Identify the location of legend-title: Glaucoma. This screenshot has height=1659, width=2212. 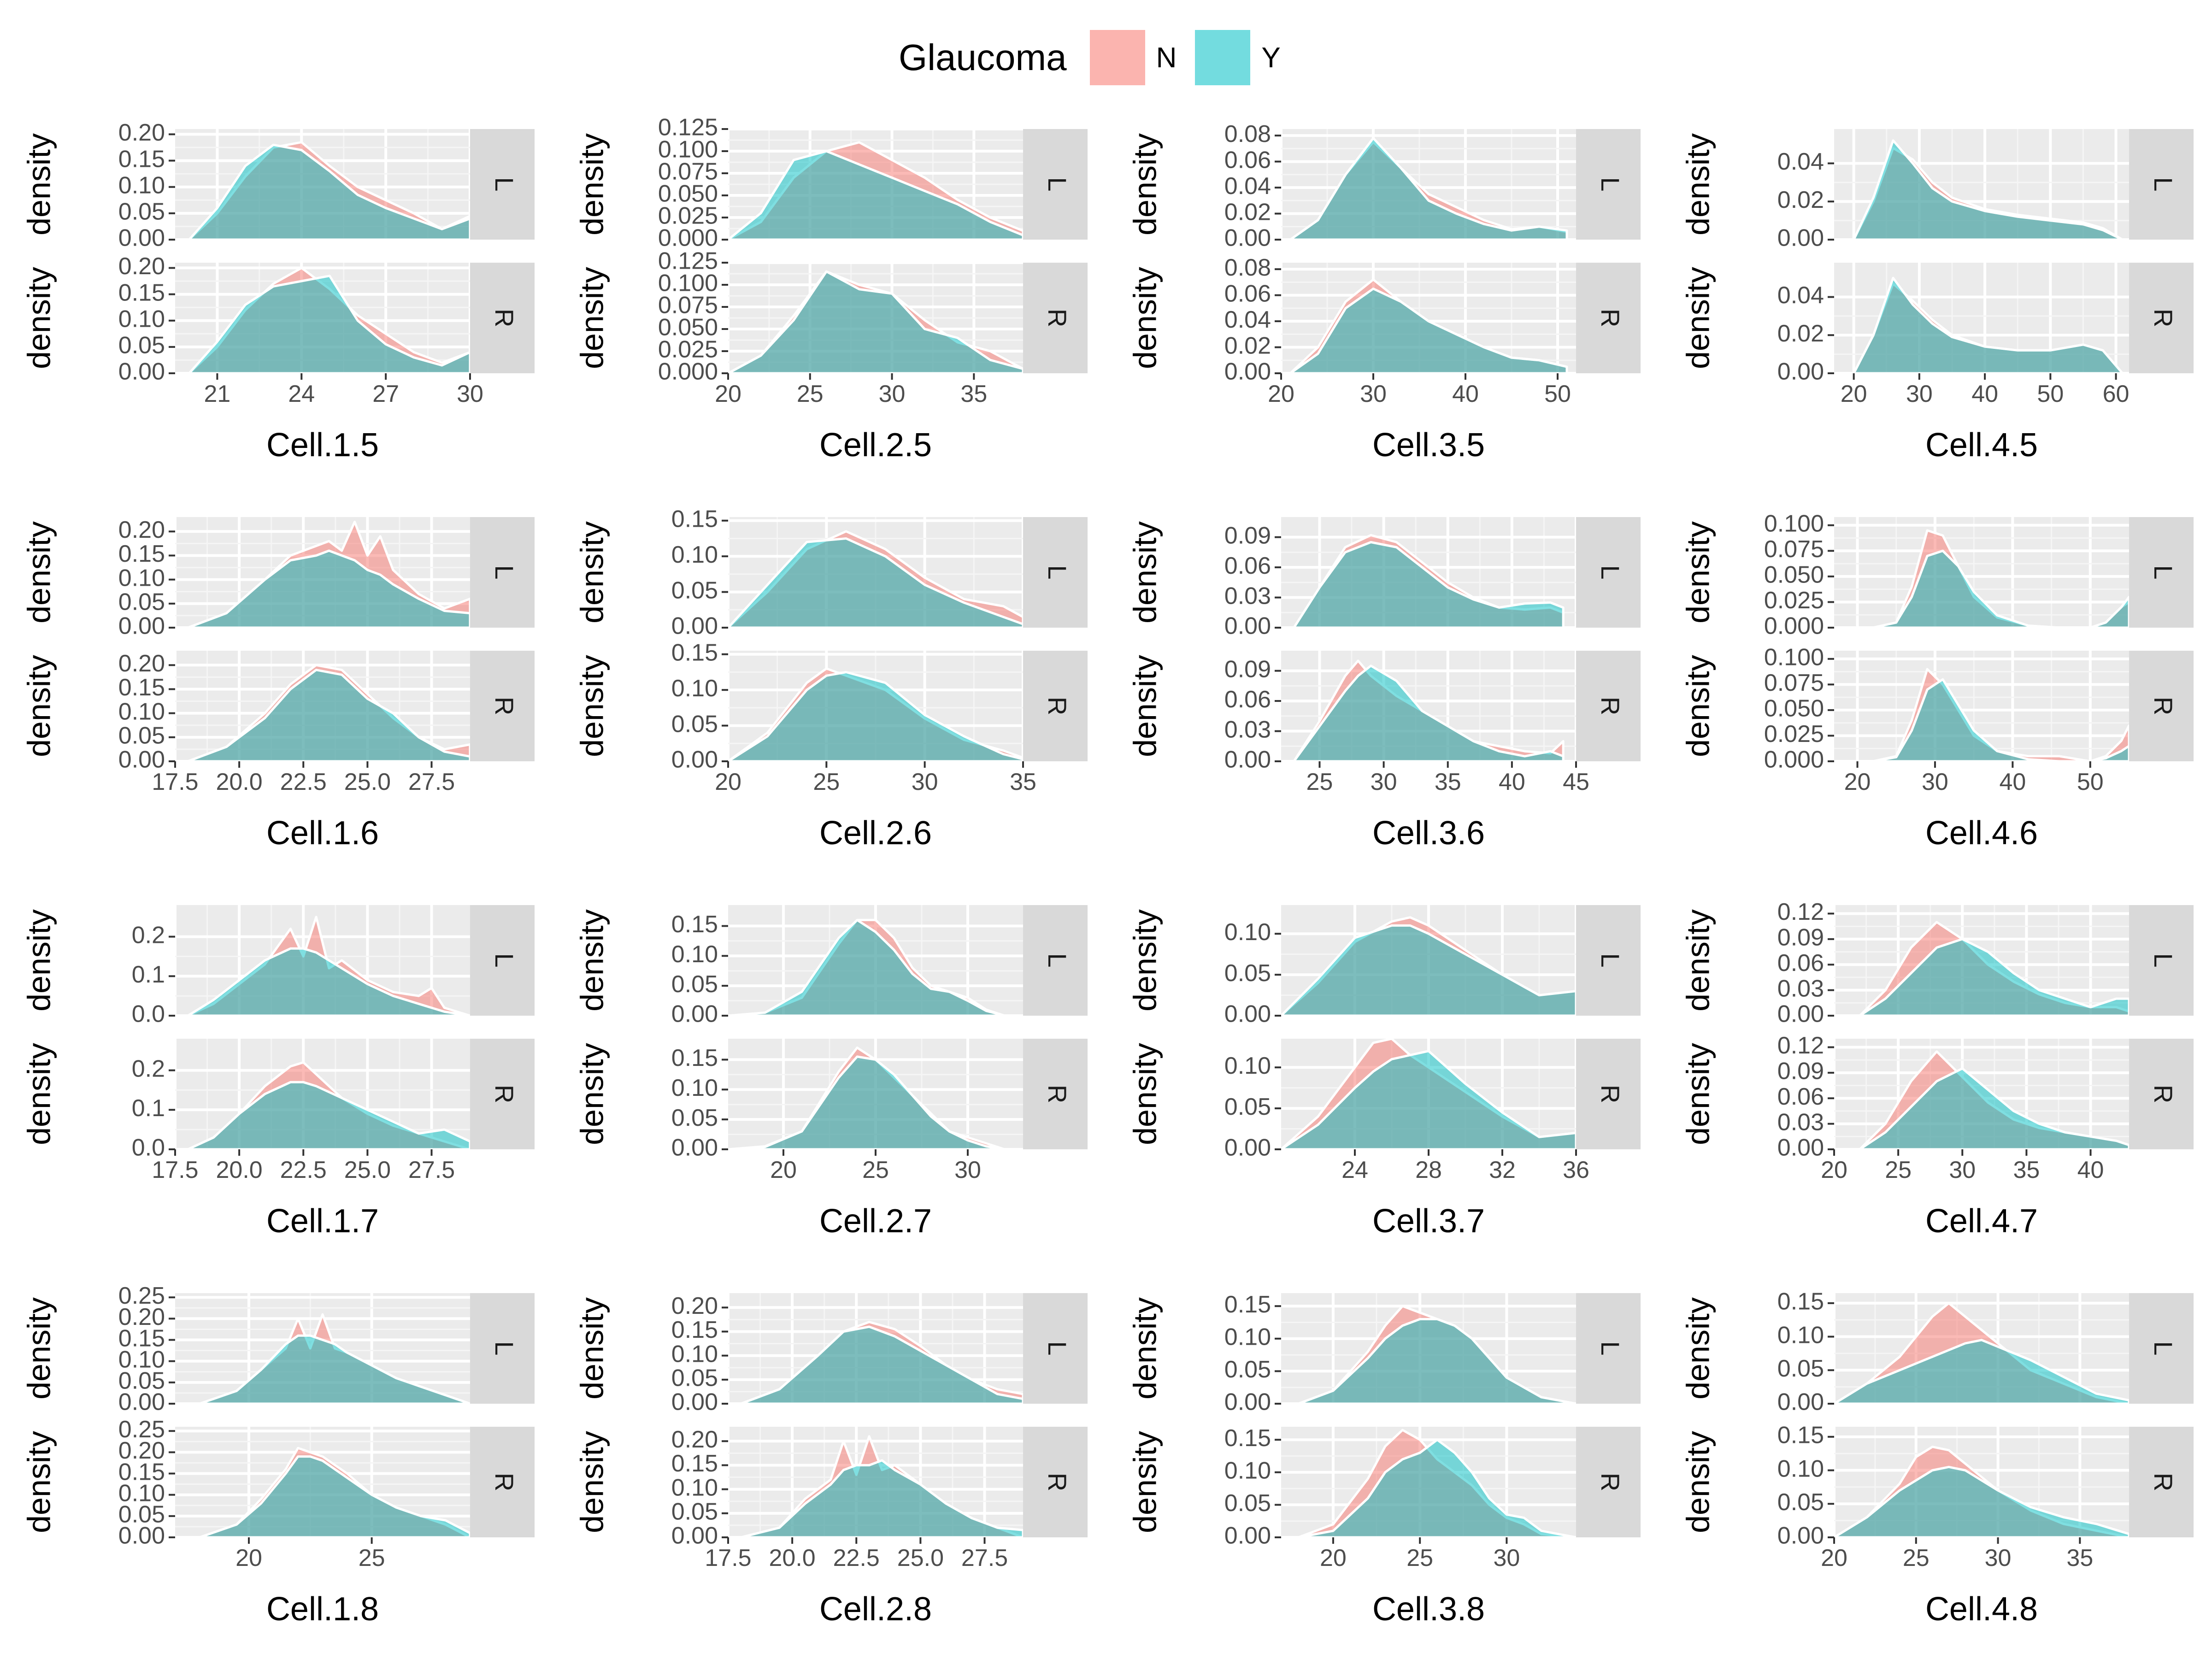
(983, 57).